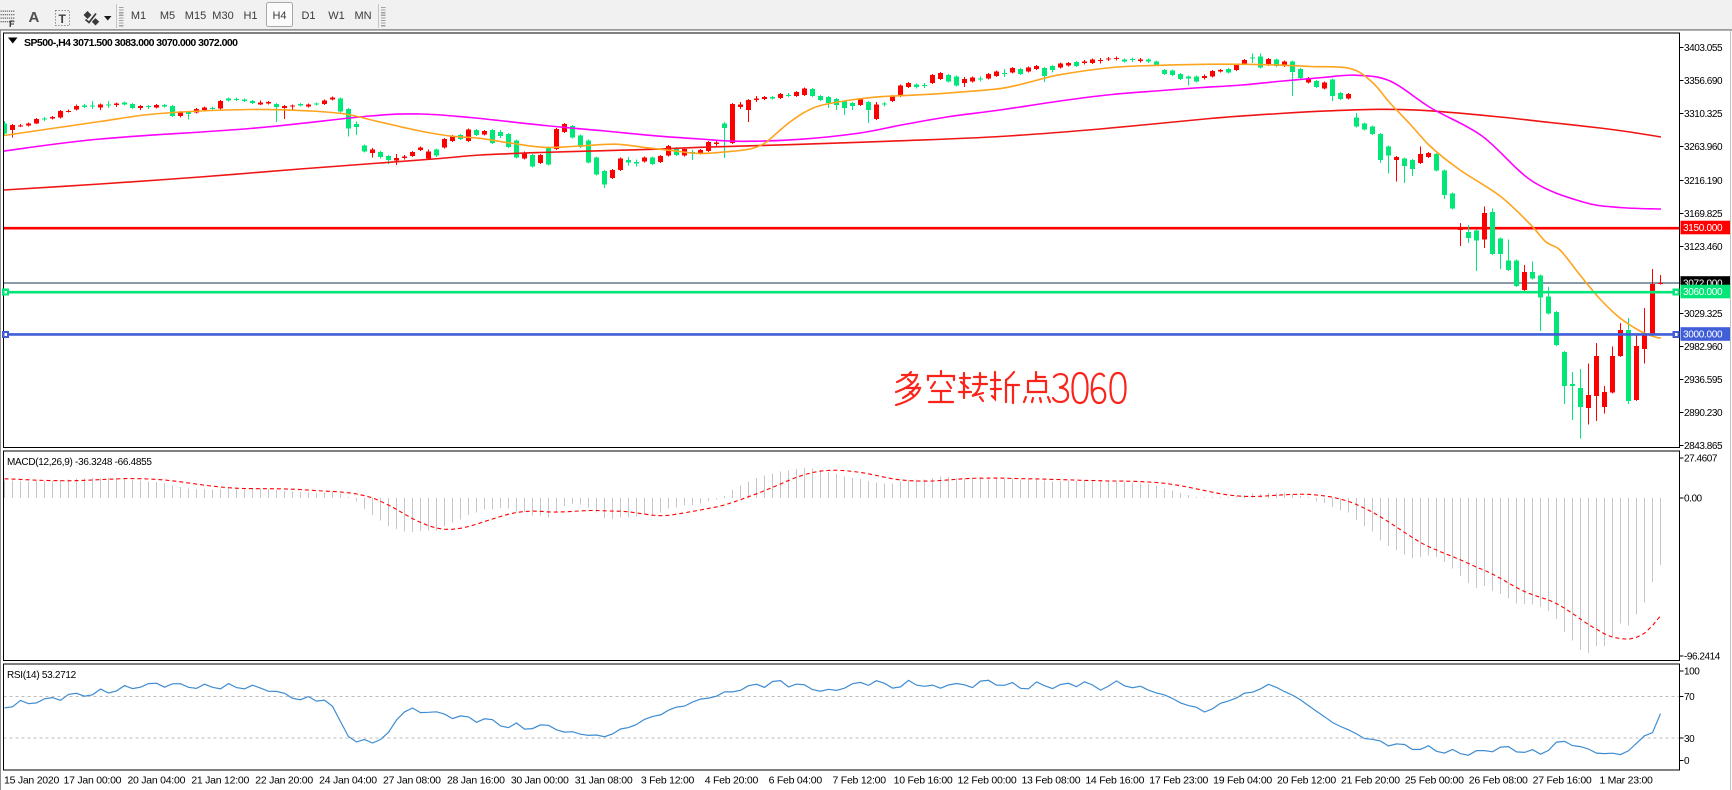 The height and width of the screenshot is (790, 1732). I want to click on svg-text: 6 Feb 04:00, so click(796, 781).